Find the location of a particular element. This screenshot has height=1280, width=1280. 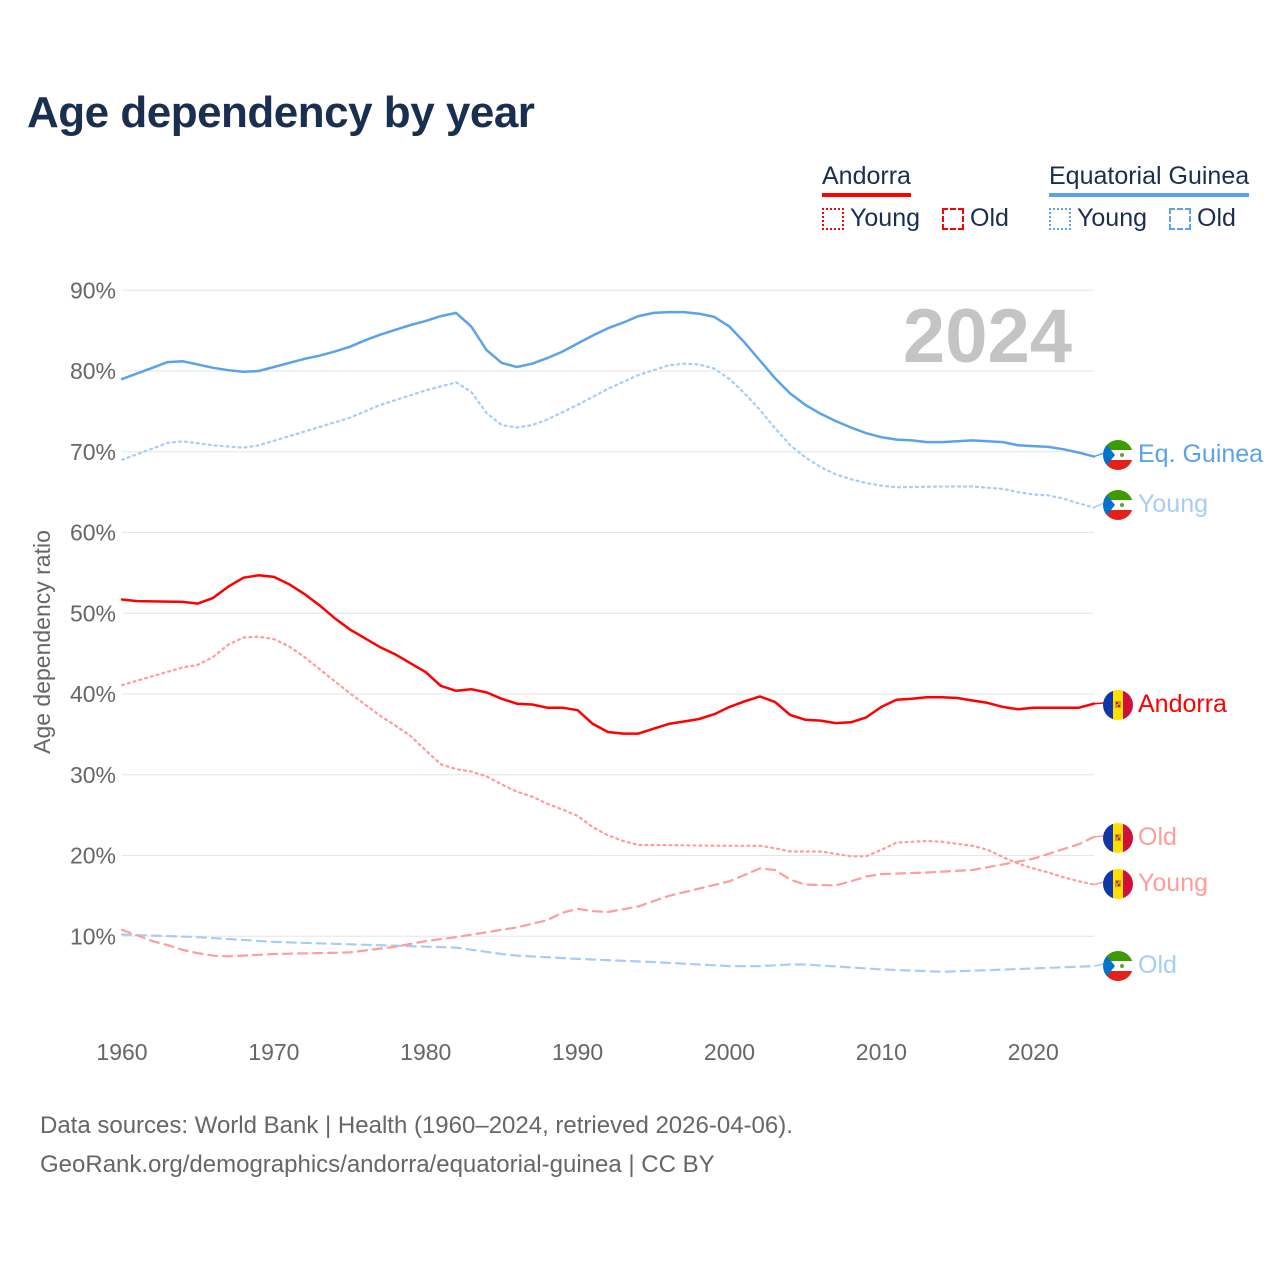

series-line-andorra-young is located at coordinates (608, 760).